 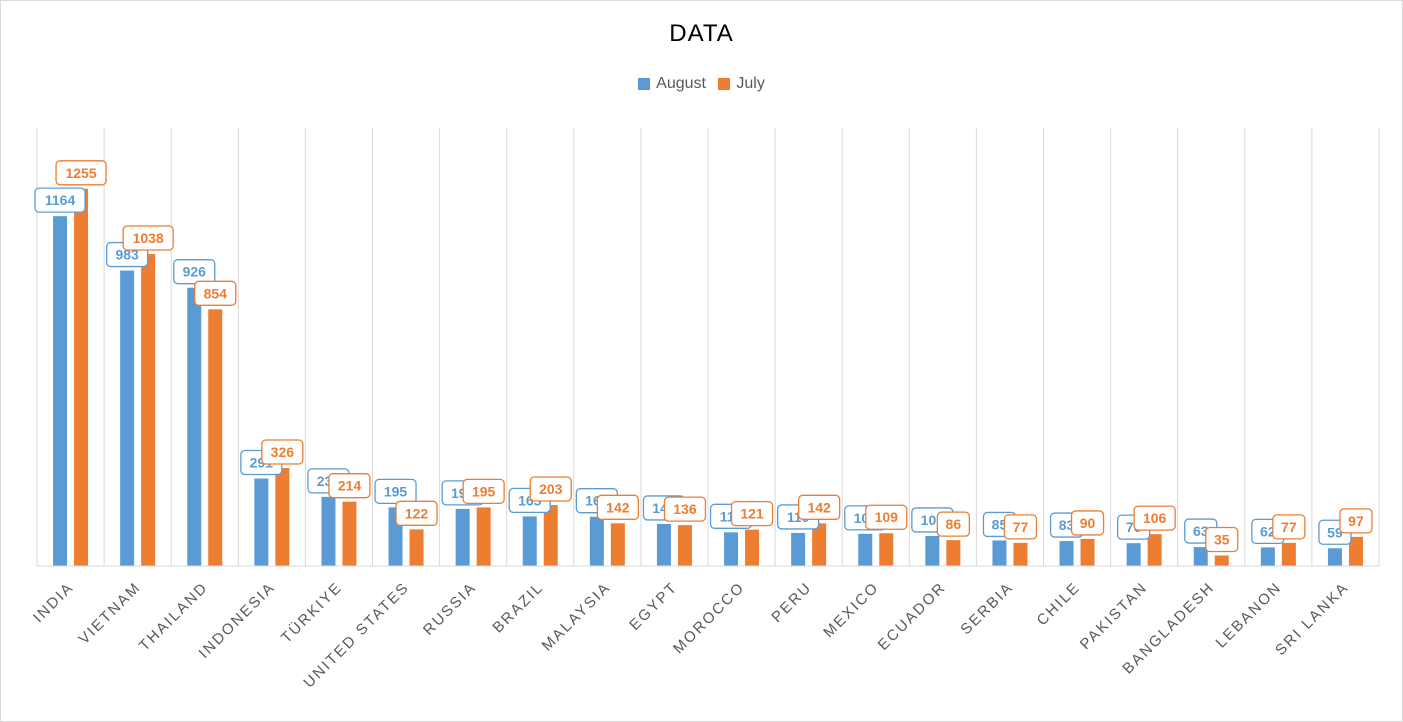 What do you see at coordinates (215, 437) in the screenshot?
I see `bar-july-thailand` at bounding box center [215, 437].